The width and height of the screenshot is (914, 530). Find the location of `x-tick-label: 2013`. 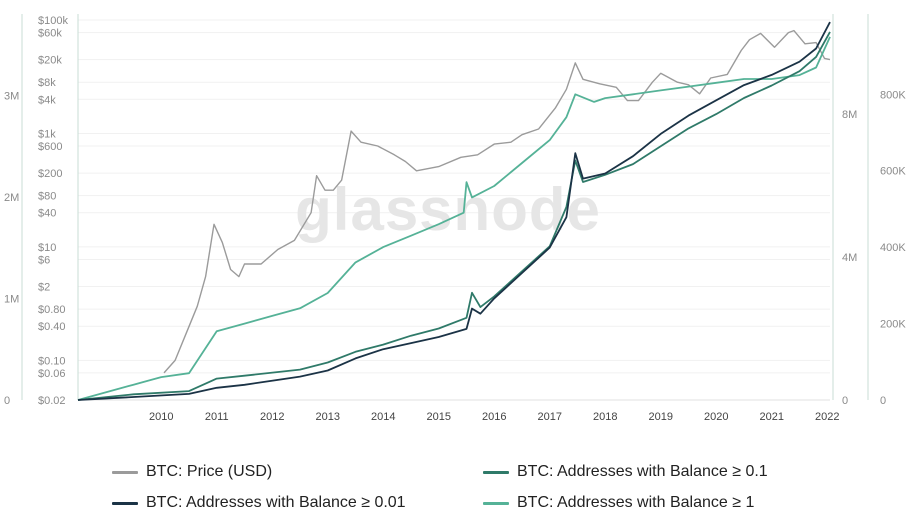

x-tick-label: 2013 is located at coordinates (327, 417).